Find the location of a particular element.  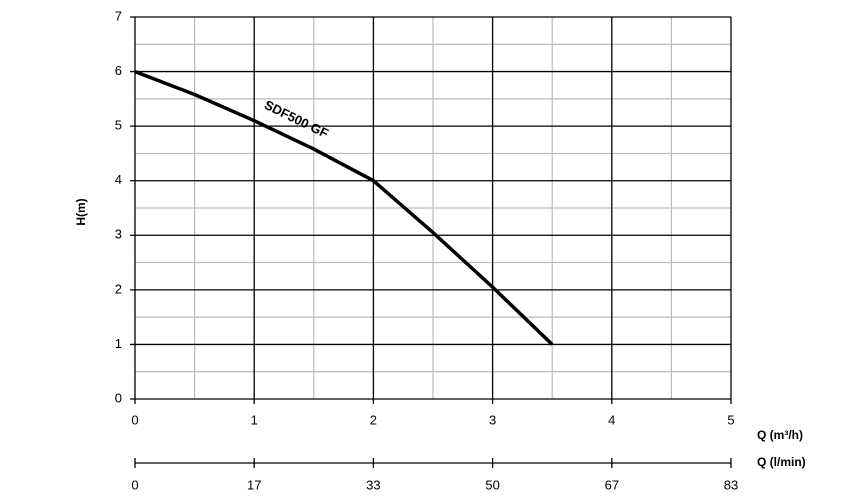

y-tick-label: 1 is located at coordinates (118, 343).